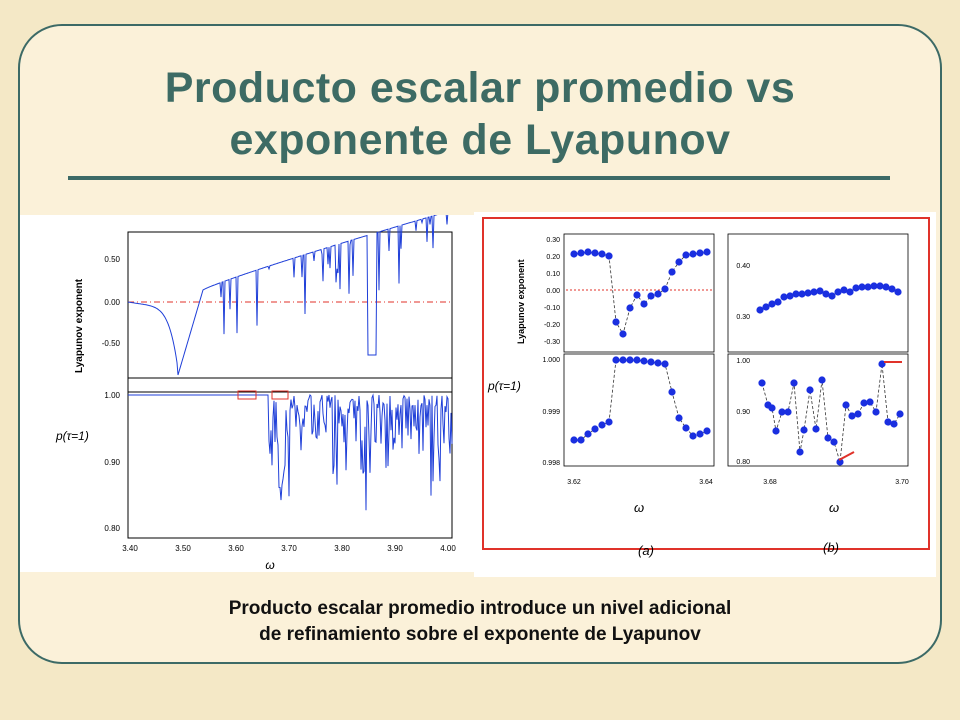  What do you see at coordinates (269, 565) in the screenshot?
I see `x-label: ω` at bounding box center [269, 565].